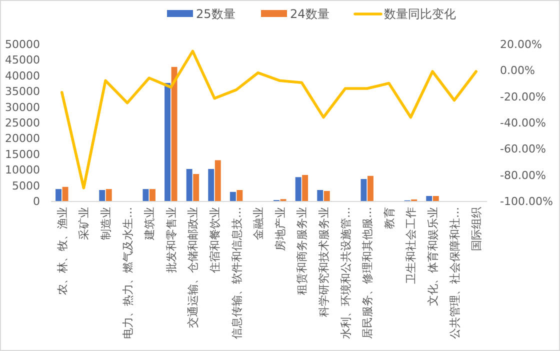  What do you see at coordinates (324, 262) in the screenshot?
I see `x-tick-label: 科学研究和技术服务业` at bounding box center [324, 262].